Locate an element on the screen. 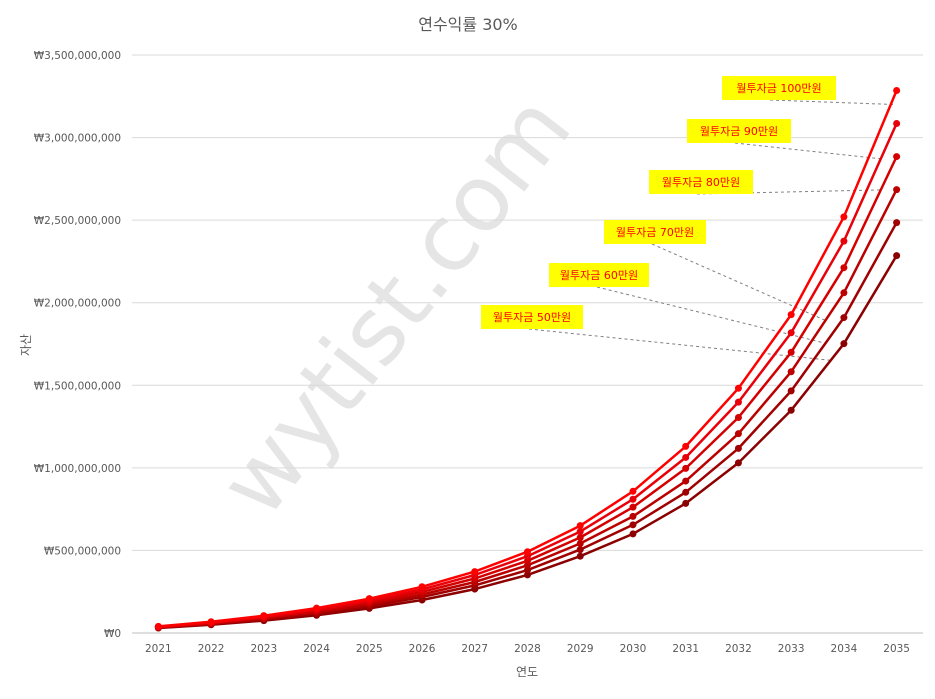 This screenshot has height=699, width=935. annotation-label: 월투자금 90만원 is located at coordinates (739, 131).